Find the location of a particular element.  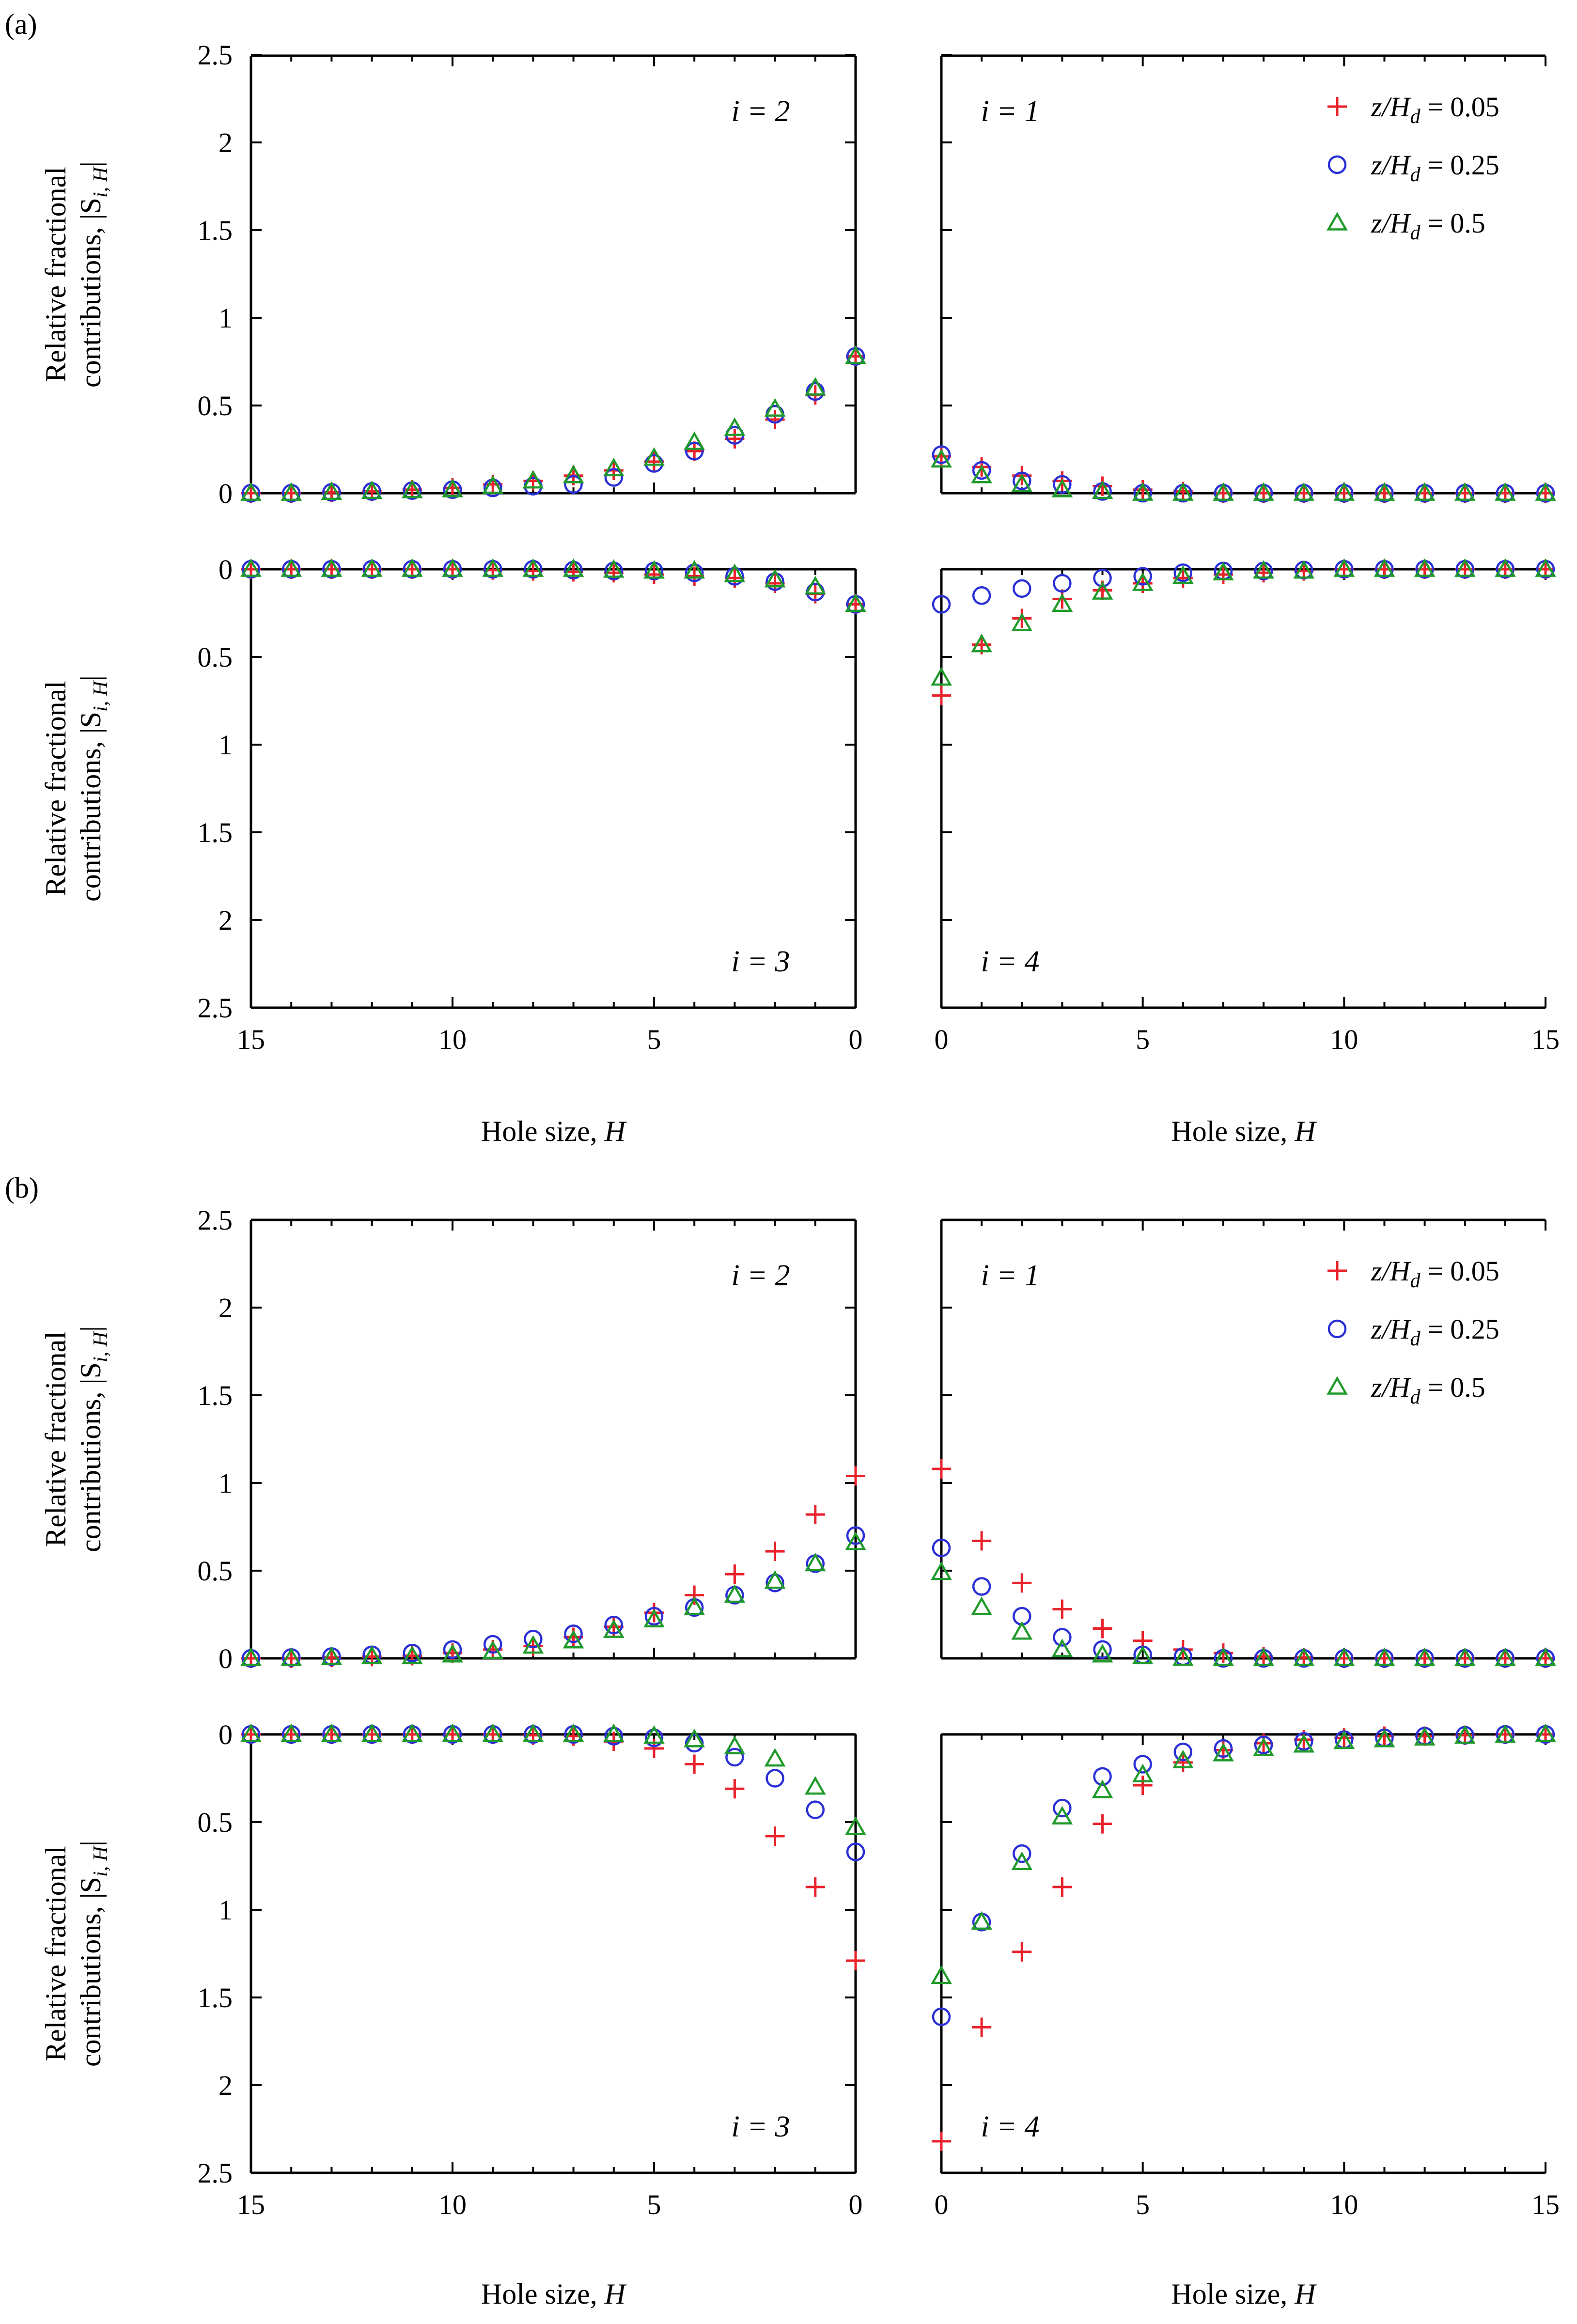

x-tick-label: 5 is located at coordinates (1143, 1040).